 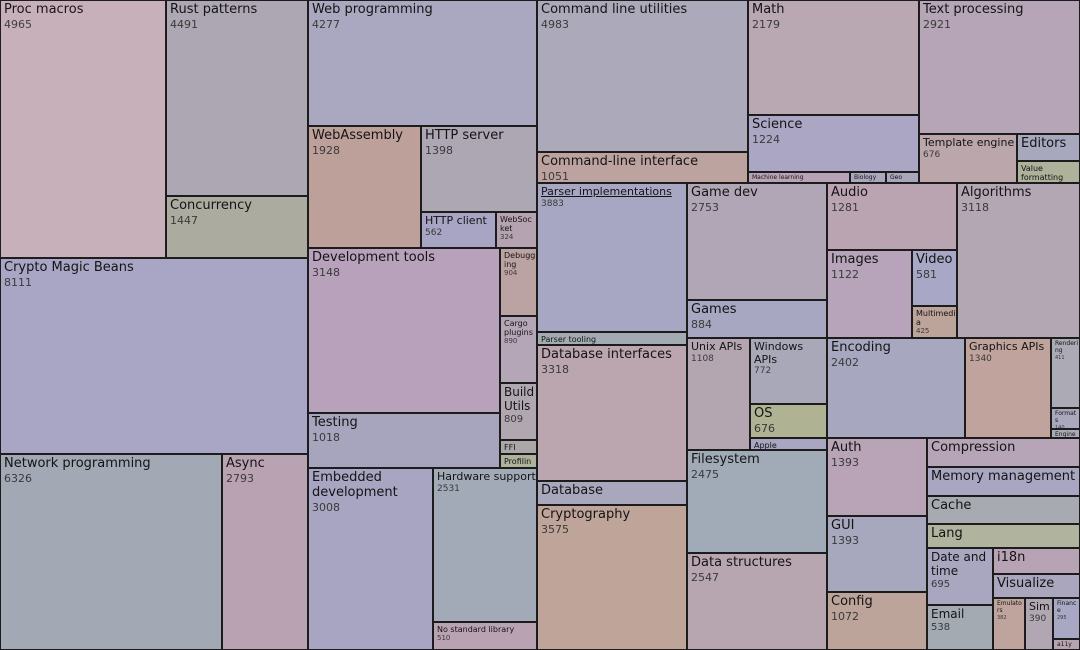 What do you see at coordinates (1065, 433) in the screenshot?
I see `tile-engine: Engine` at bounding box center [1065, 433].